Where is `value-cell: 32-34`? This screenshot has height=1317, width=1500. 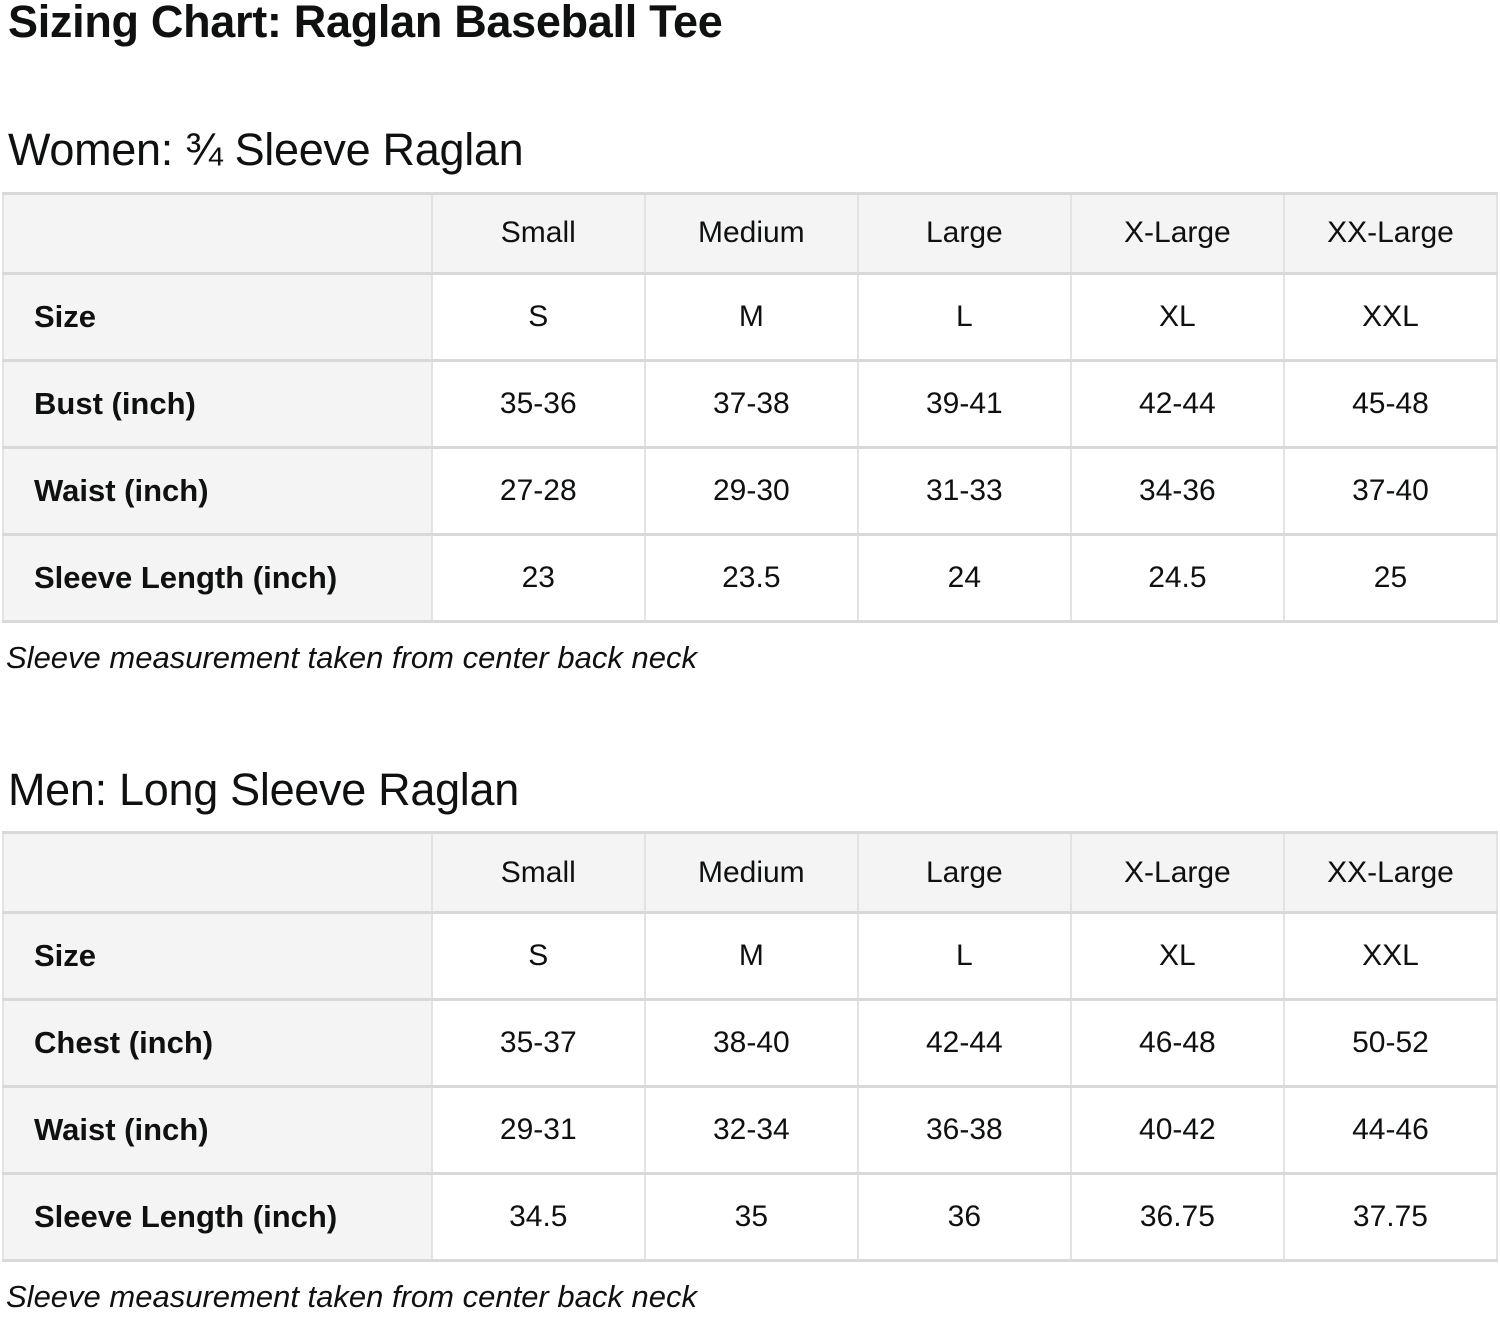 value-cell: 32-34 is located at coordinates (751, 1130).